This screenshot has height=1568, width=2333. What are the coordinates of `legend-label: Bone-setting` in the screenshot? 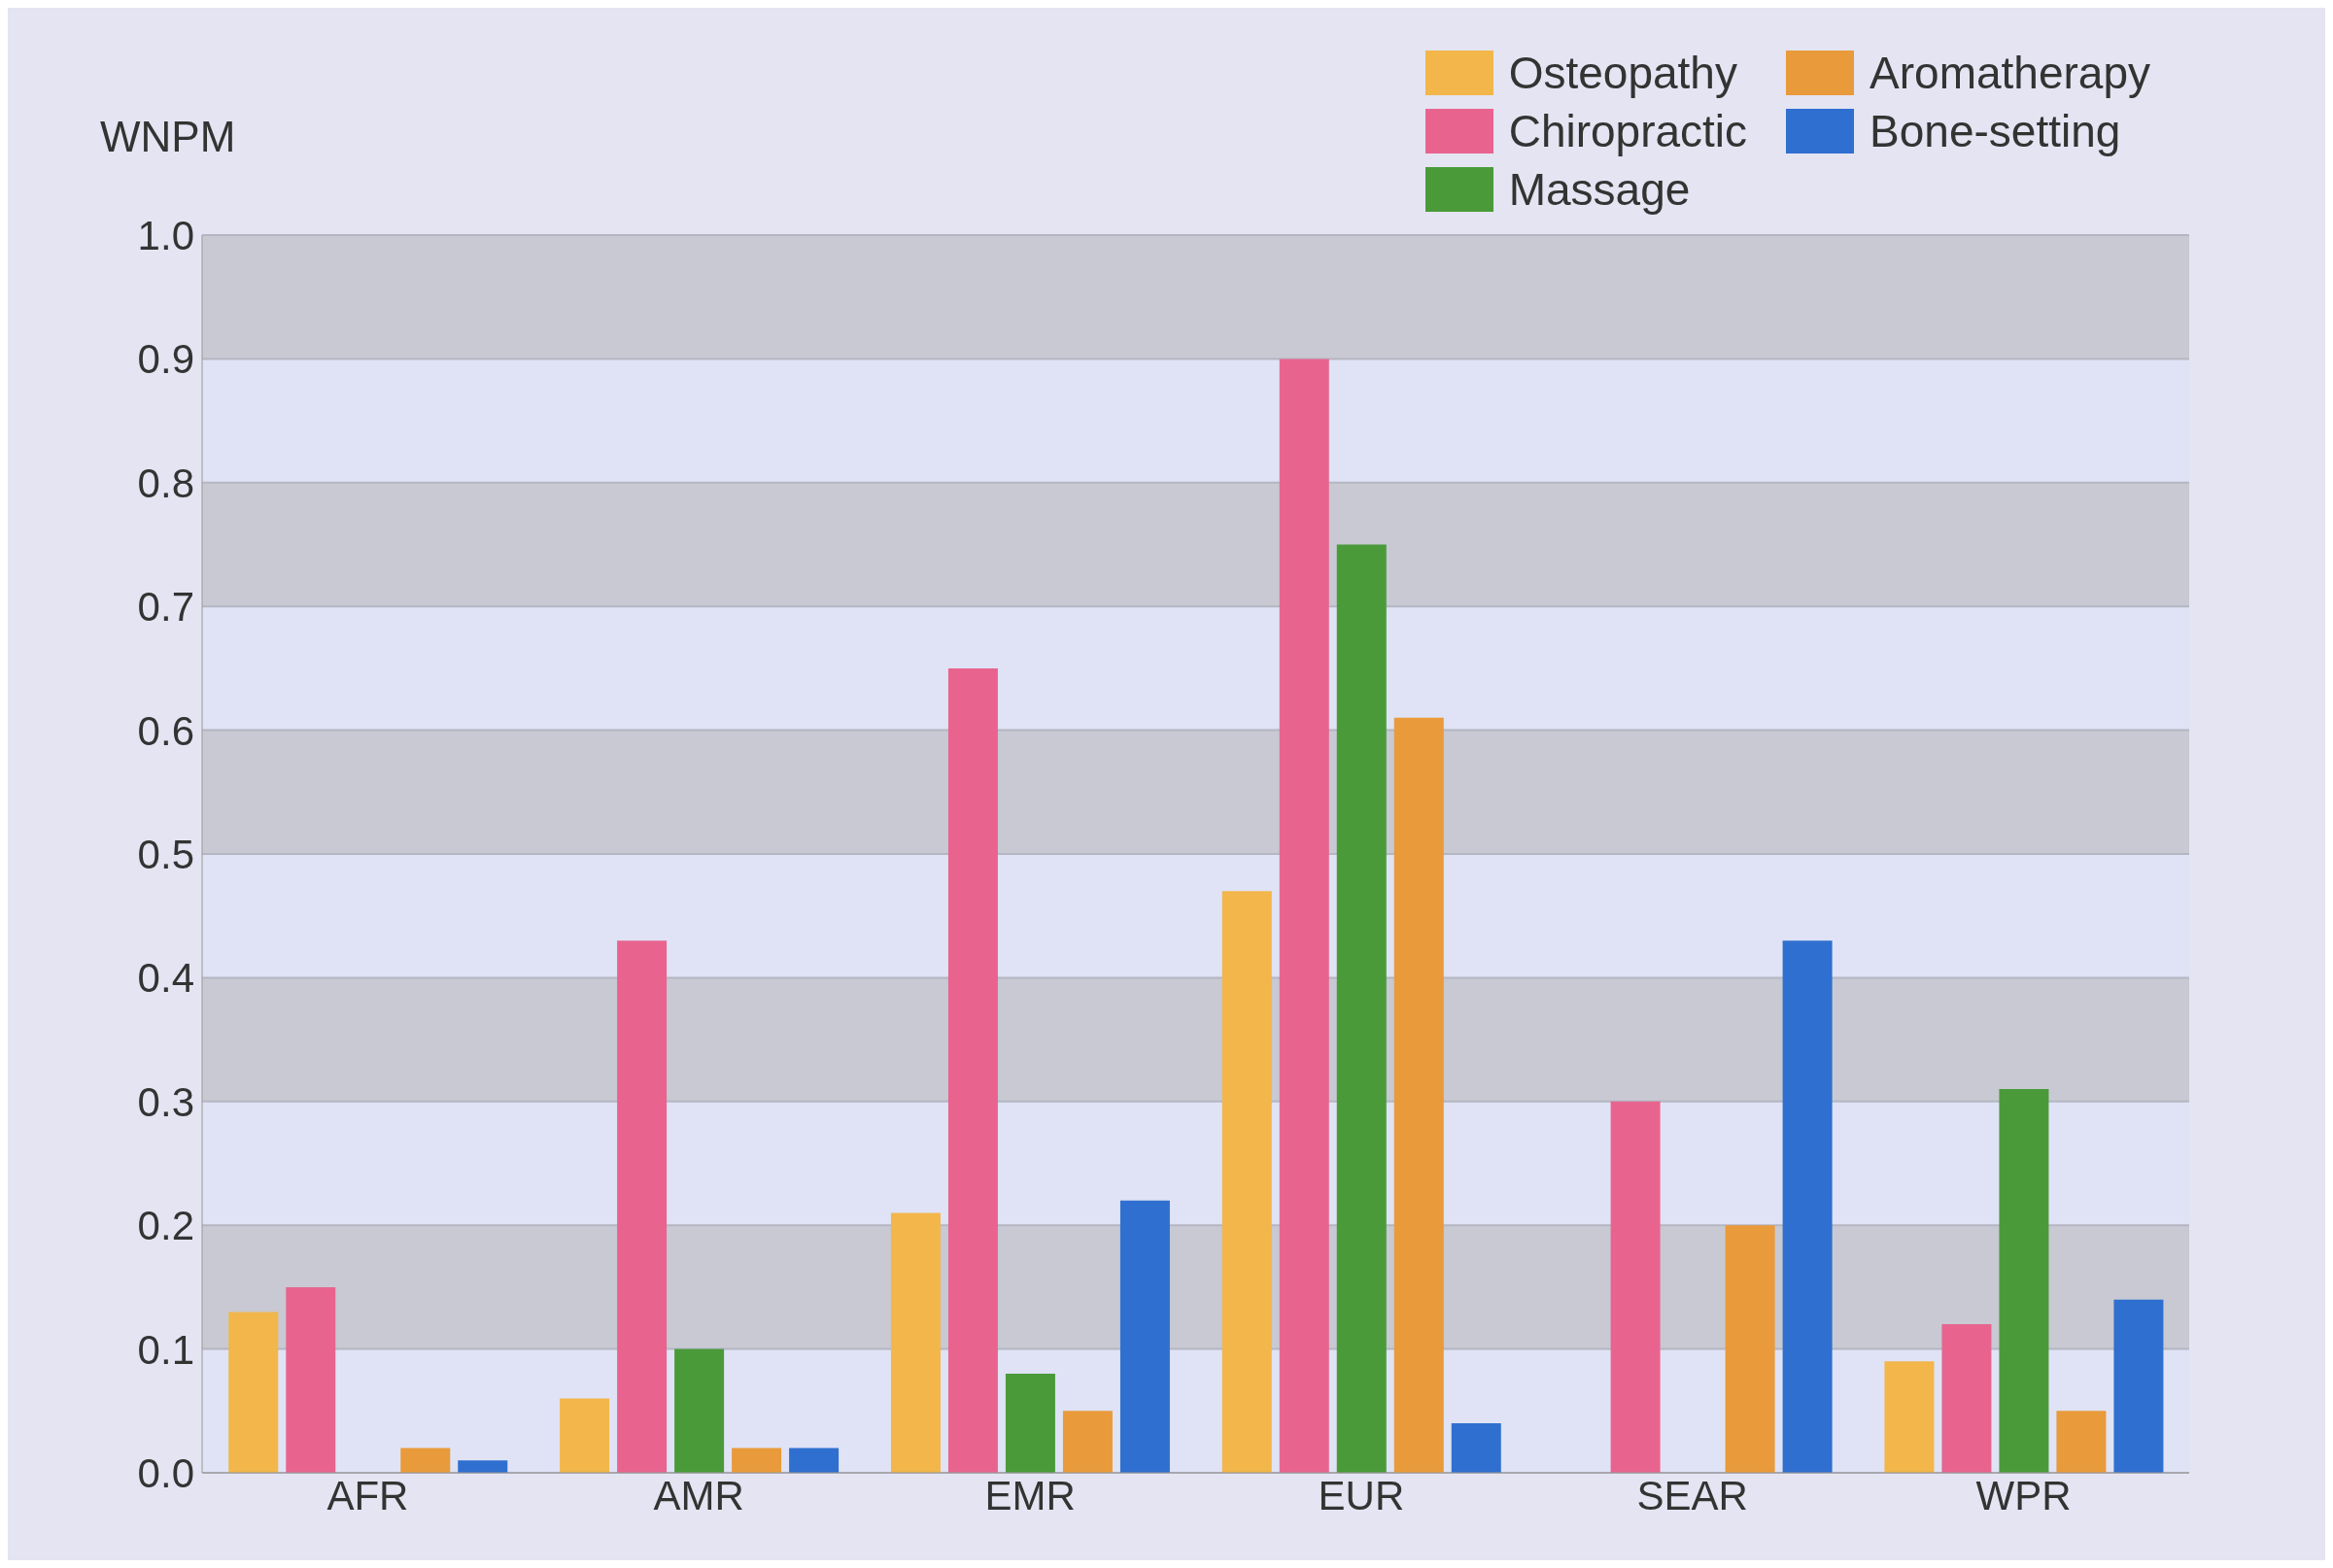 It's located at (1996, 131).